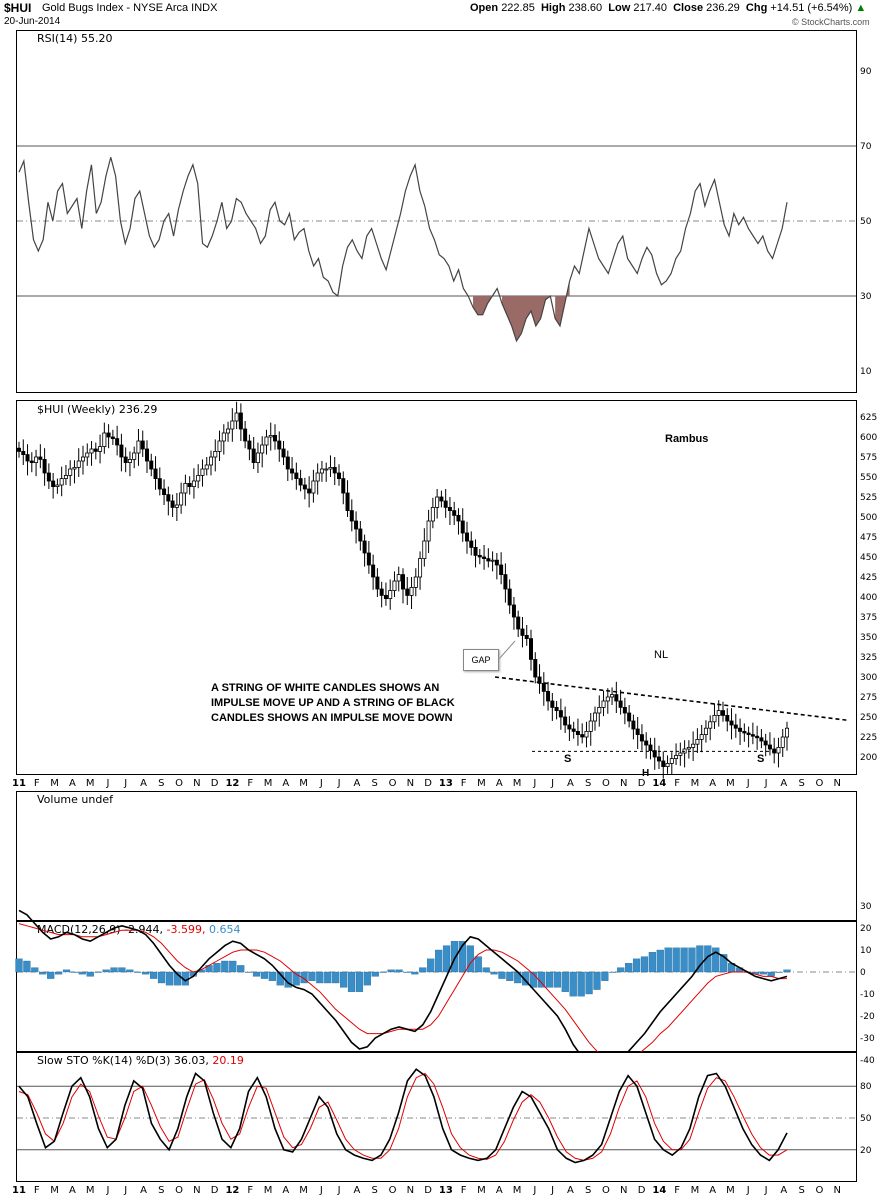 This screenshot has height=1200, width=895. What do you see at coordinates (214, 783) in the screenshot?
I see `x-axis-month-label: D` at bounding box center [214, 783].